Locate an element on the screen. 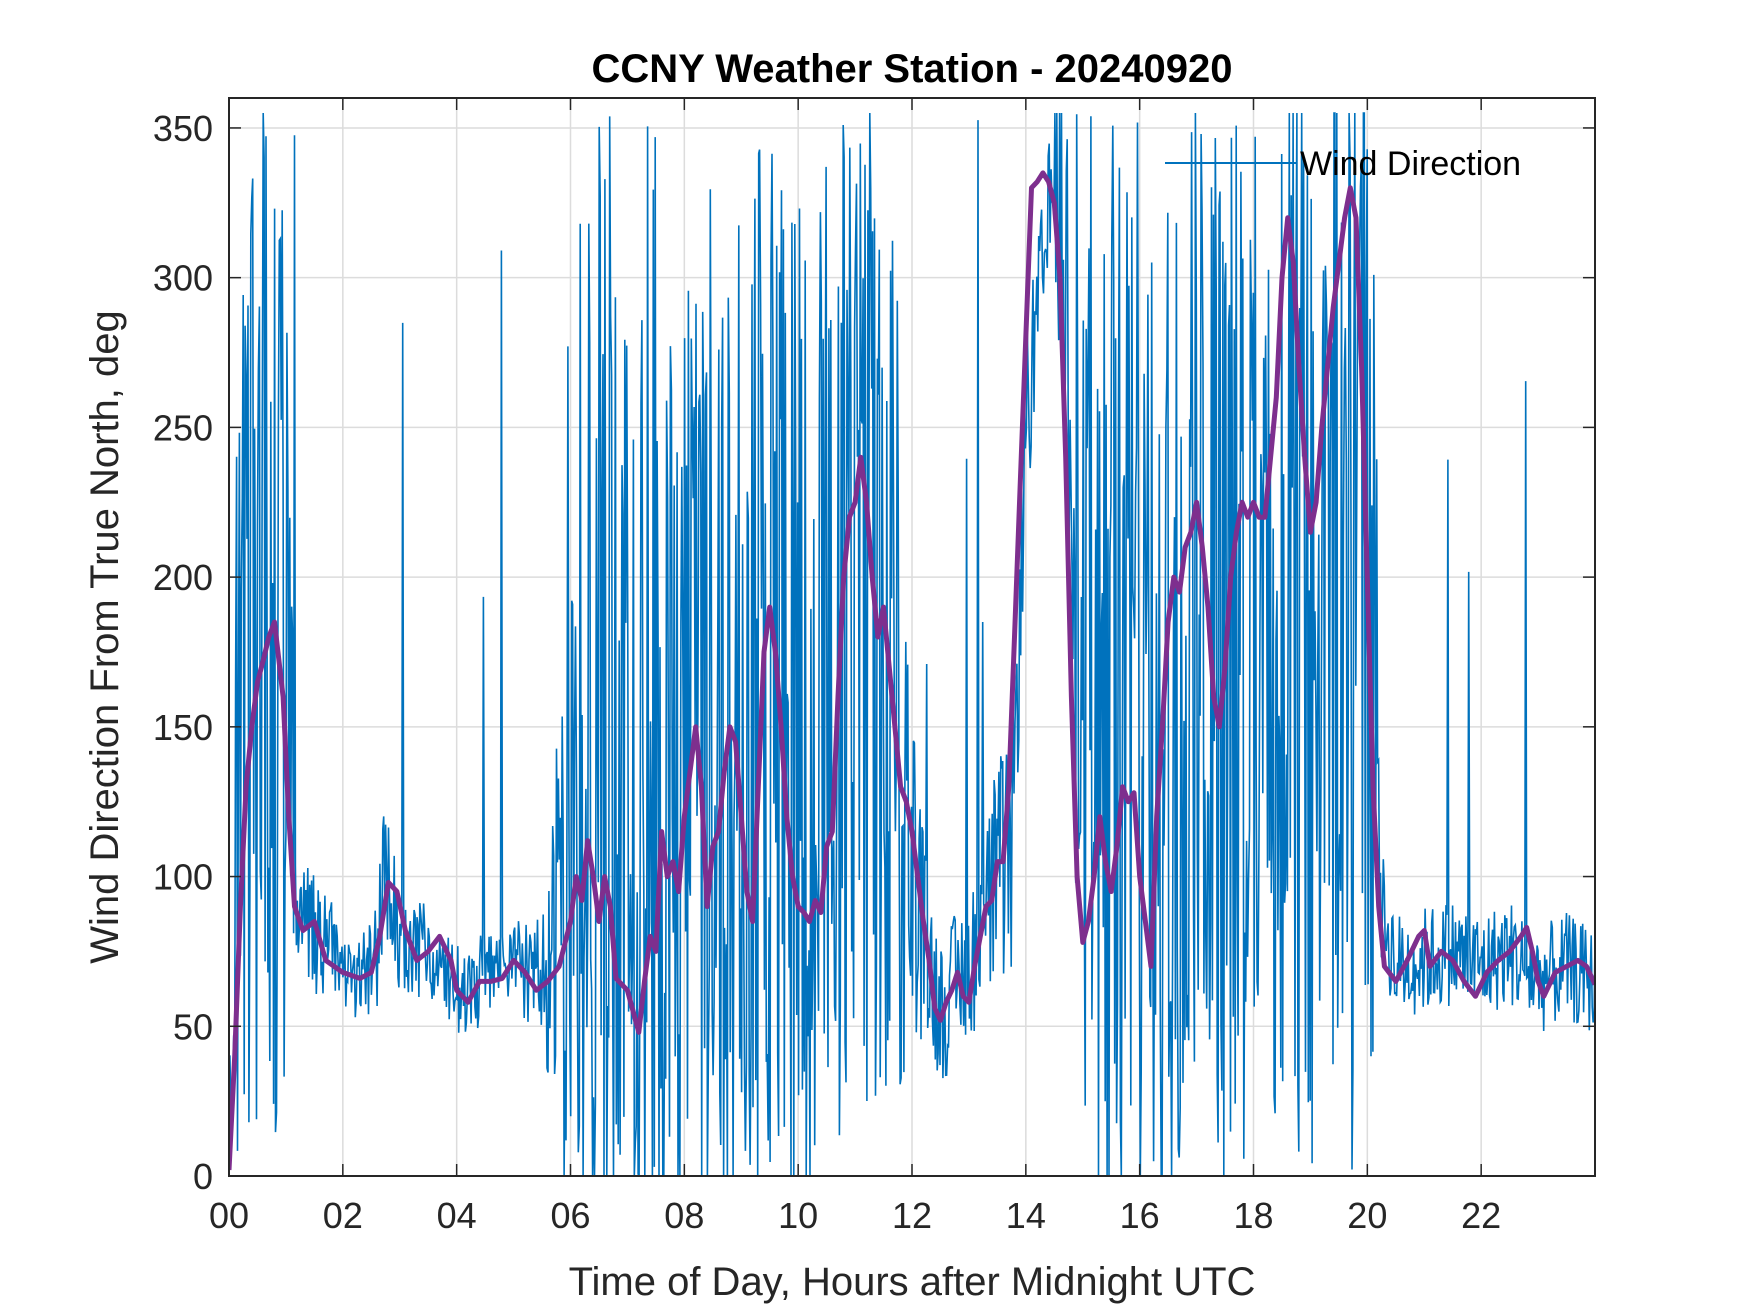 The width and height of the screenshot is (1750, 1313). x-tick-labels: 00 02 04 06 08 10 12 14 16 18 20 22 is located at coordinates (855, 1215).